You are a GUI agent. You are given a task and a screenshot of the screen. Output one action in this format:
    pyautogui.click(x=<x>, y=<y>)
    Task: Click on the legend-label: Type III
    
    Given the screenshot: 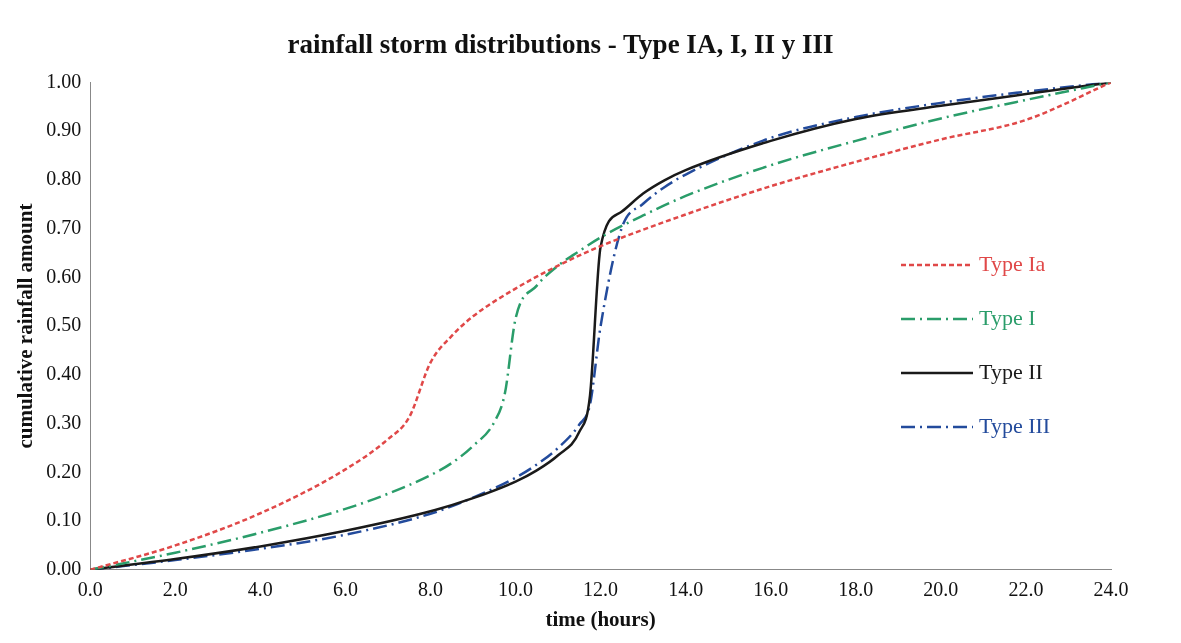 What is the action you would take?
    pyautogui.click(x=1015, y=425)
    